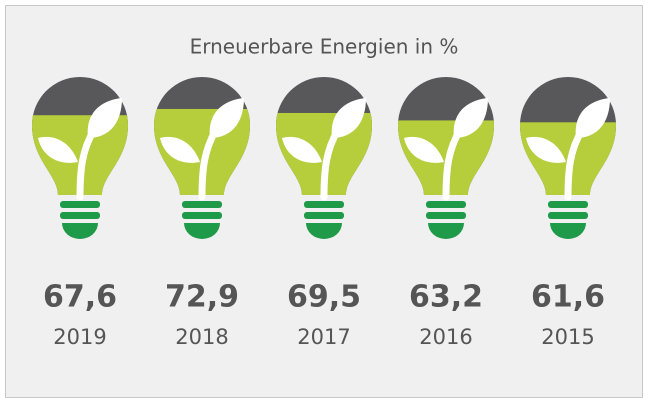 This screenshot has height=407, width=649. I want to click on x-tick-label: 2018, so click(201, 337).